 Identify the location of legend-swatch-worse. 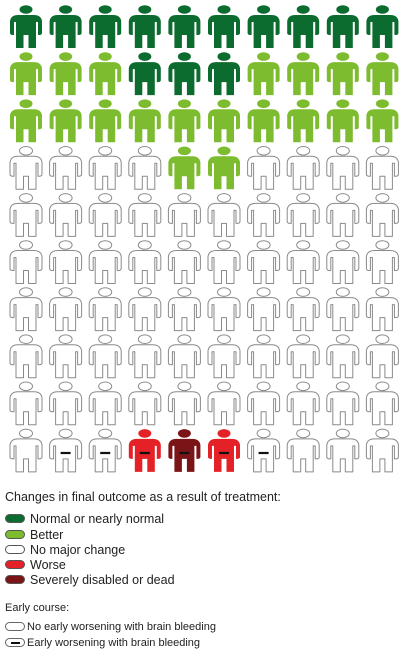
(15, 564).